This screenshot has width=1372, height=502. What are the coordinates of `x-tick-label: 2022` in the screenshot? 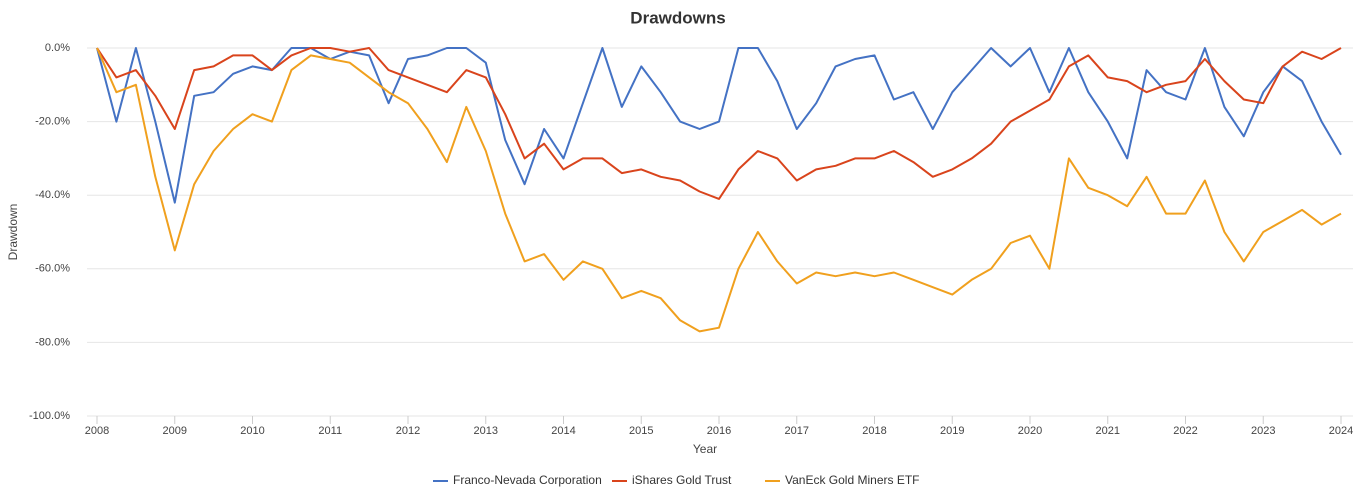 It's located at (1185, 431).